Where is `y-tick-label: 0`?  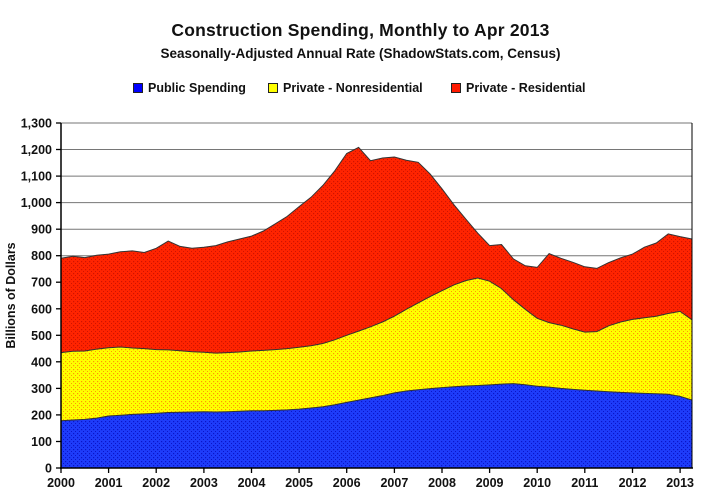
y-tick-label: 0 is located at coordinates (48, 469).